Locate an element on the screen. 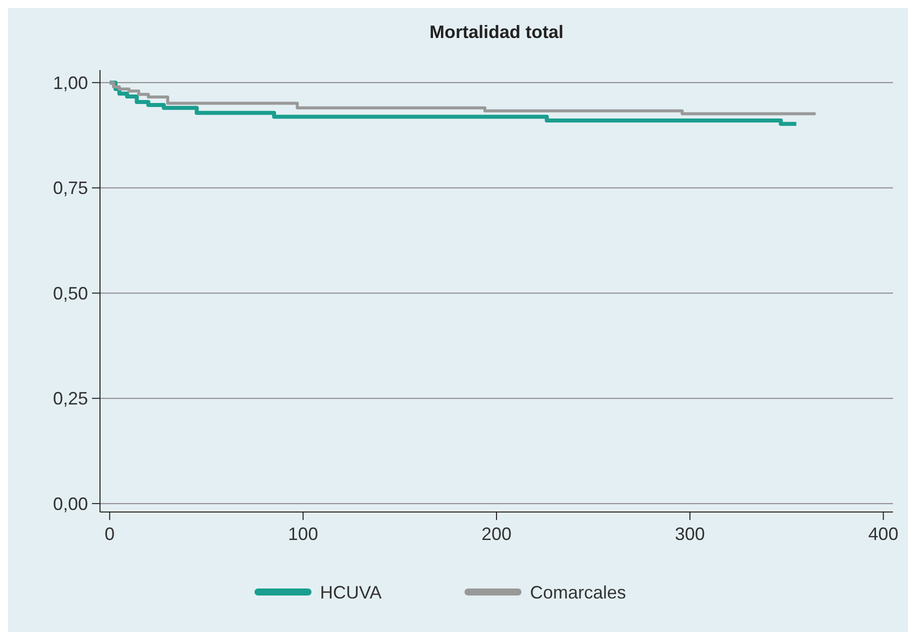  x-tick-label: 100 is located at coordinates (303, 534).